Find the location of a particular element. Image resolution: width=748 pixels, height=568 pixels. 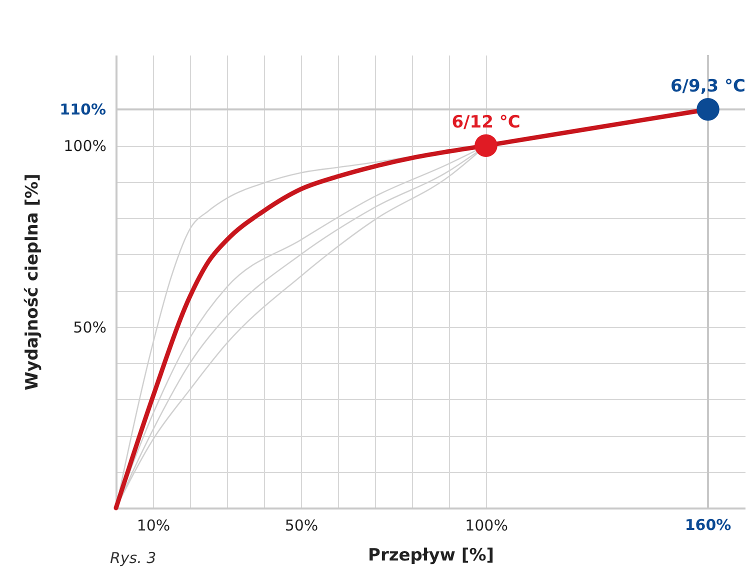

x-tick-label: 10% is located at coordinates (153, 525).